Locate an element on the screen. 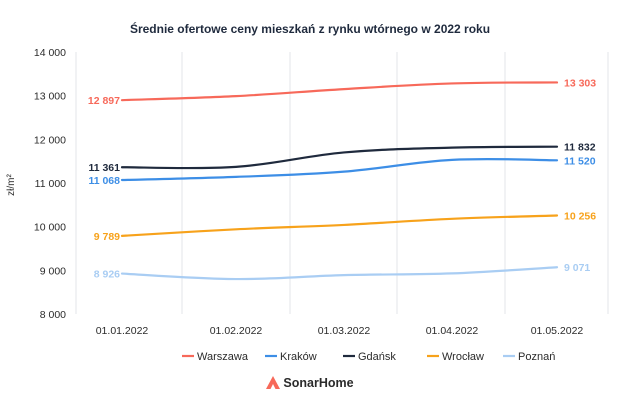  legend-label-gdansk: Gdańsk is located at coordinates (377, 357).